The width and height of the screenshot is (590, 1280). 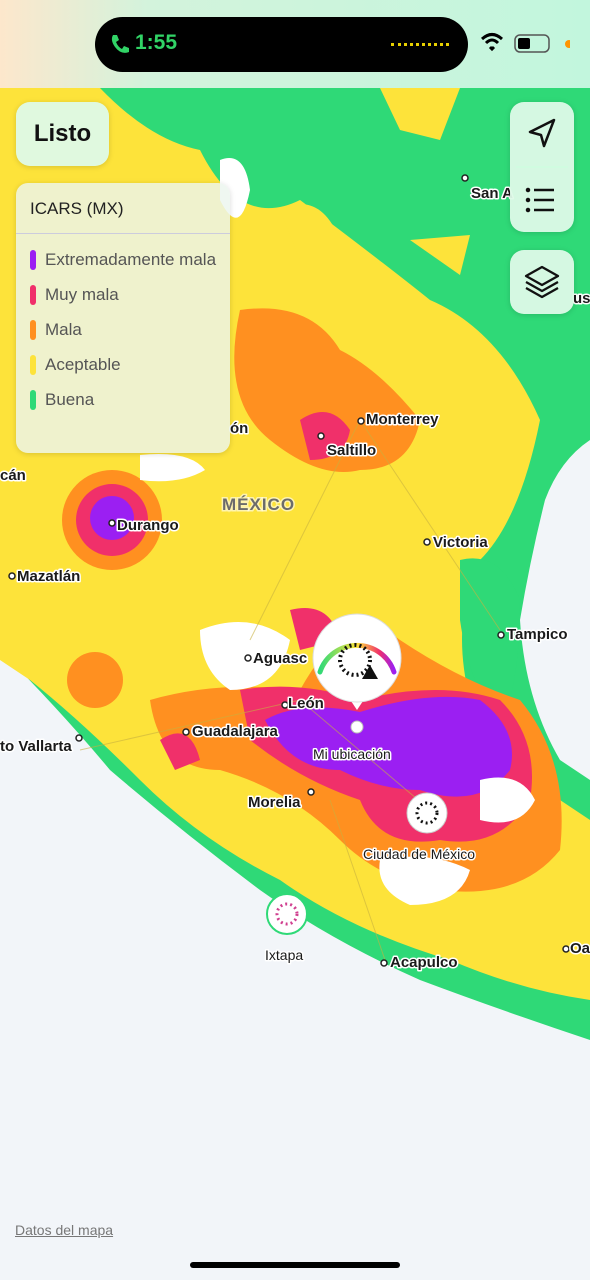 I want to click on layers-icon, so click(x=542, y=282).